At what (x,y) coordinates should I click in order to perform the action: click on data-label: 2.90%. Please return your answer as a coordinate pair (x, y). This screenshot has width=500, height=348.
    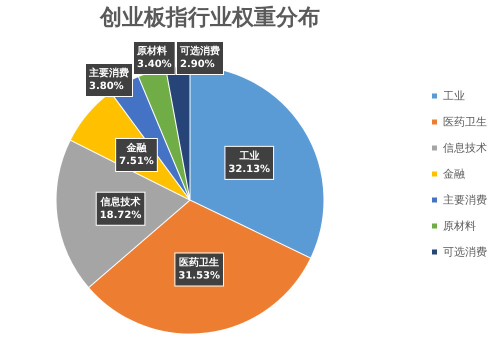
    Looking at the image, I should click on (197, 64).